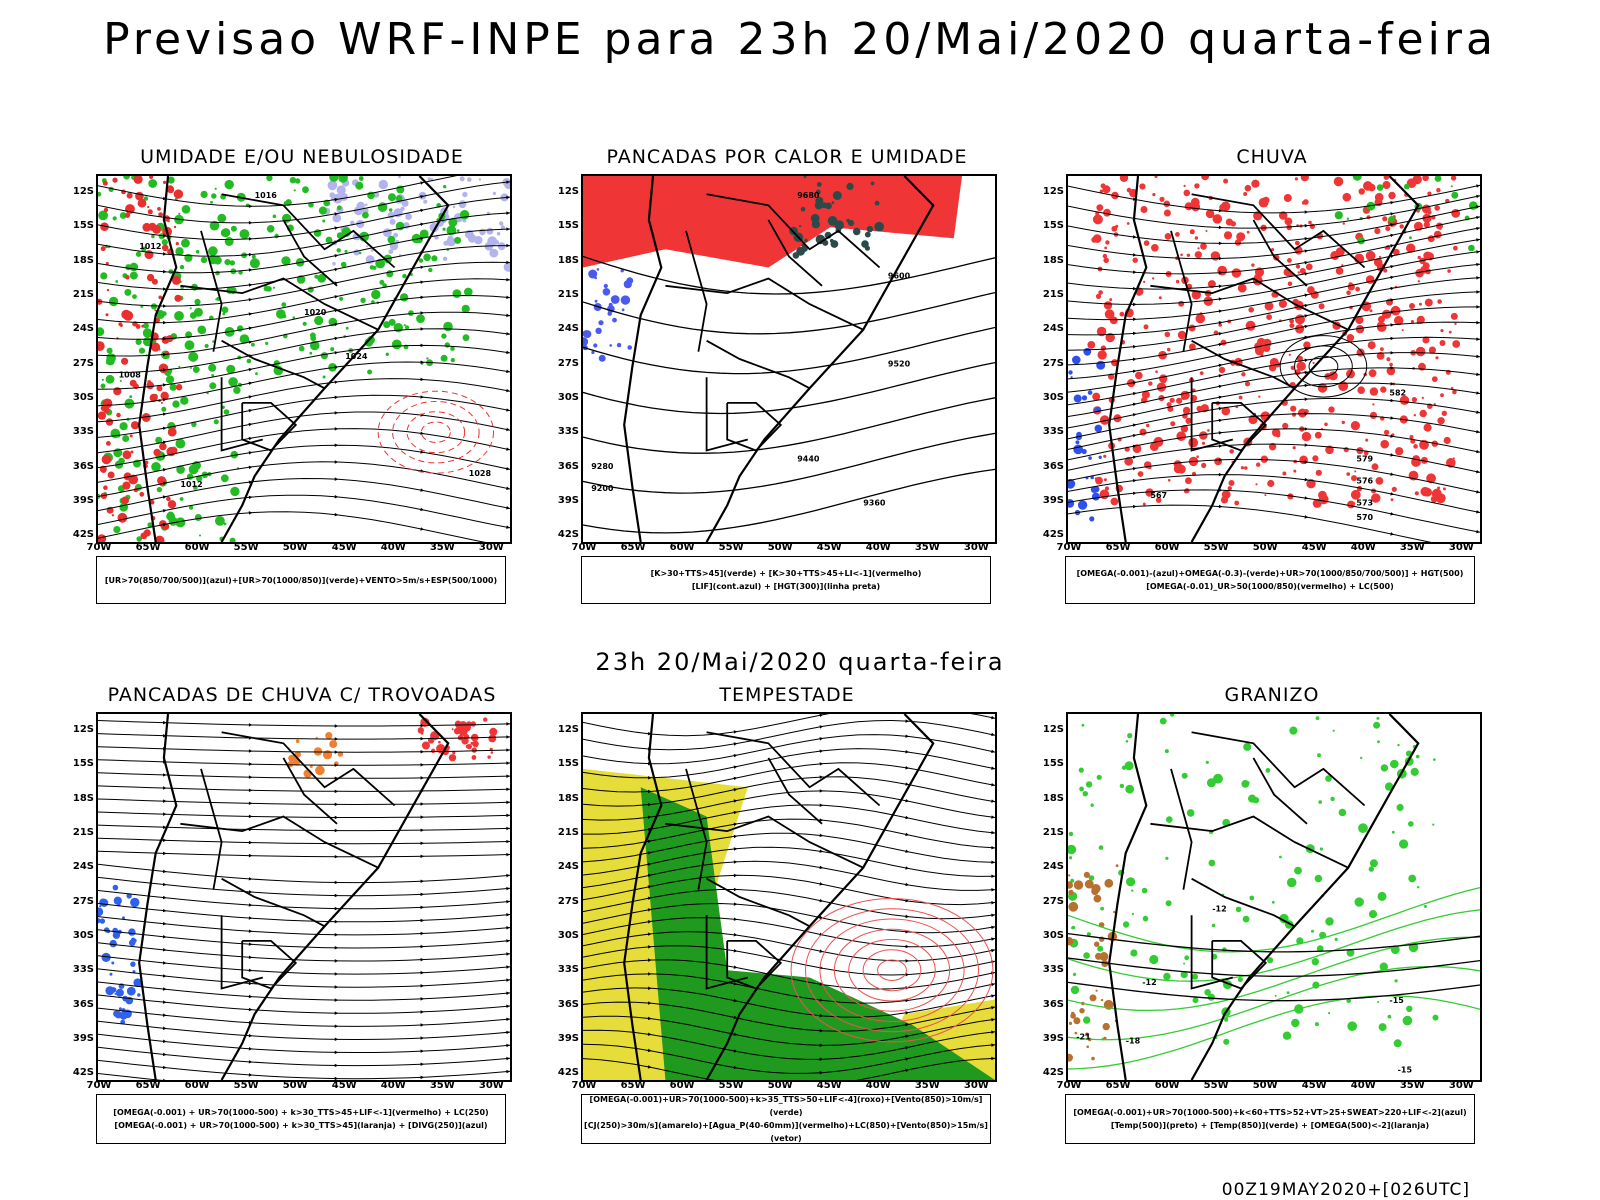  I want to click on pressure-contour-label: 1028, so click(480, 473).